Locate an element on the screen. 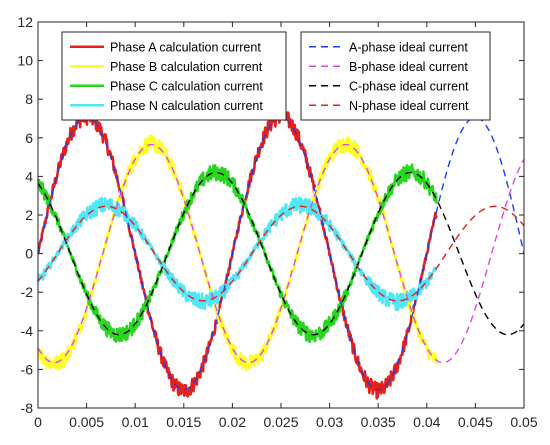 The image size is (550, 445). x-tick-label: 0.05 is located at coordinates (523, 422).